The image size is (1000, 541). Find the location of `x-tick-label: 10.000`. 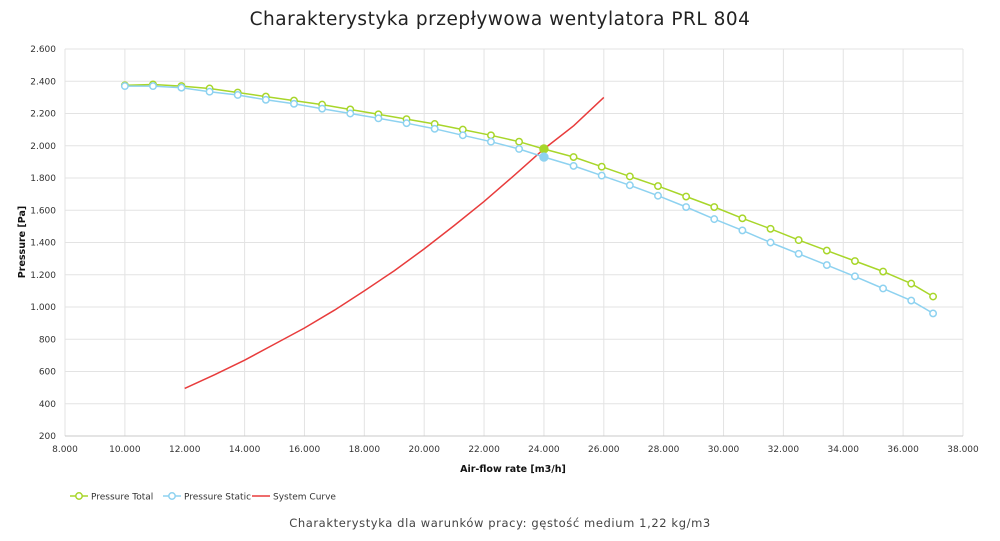

x-tick-label: 10.000 is located at coordinates (125, 450).